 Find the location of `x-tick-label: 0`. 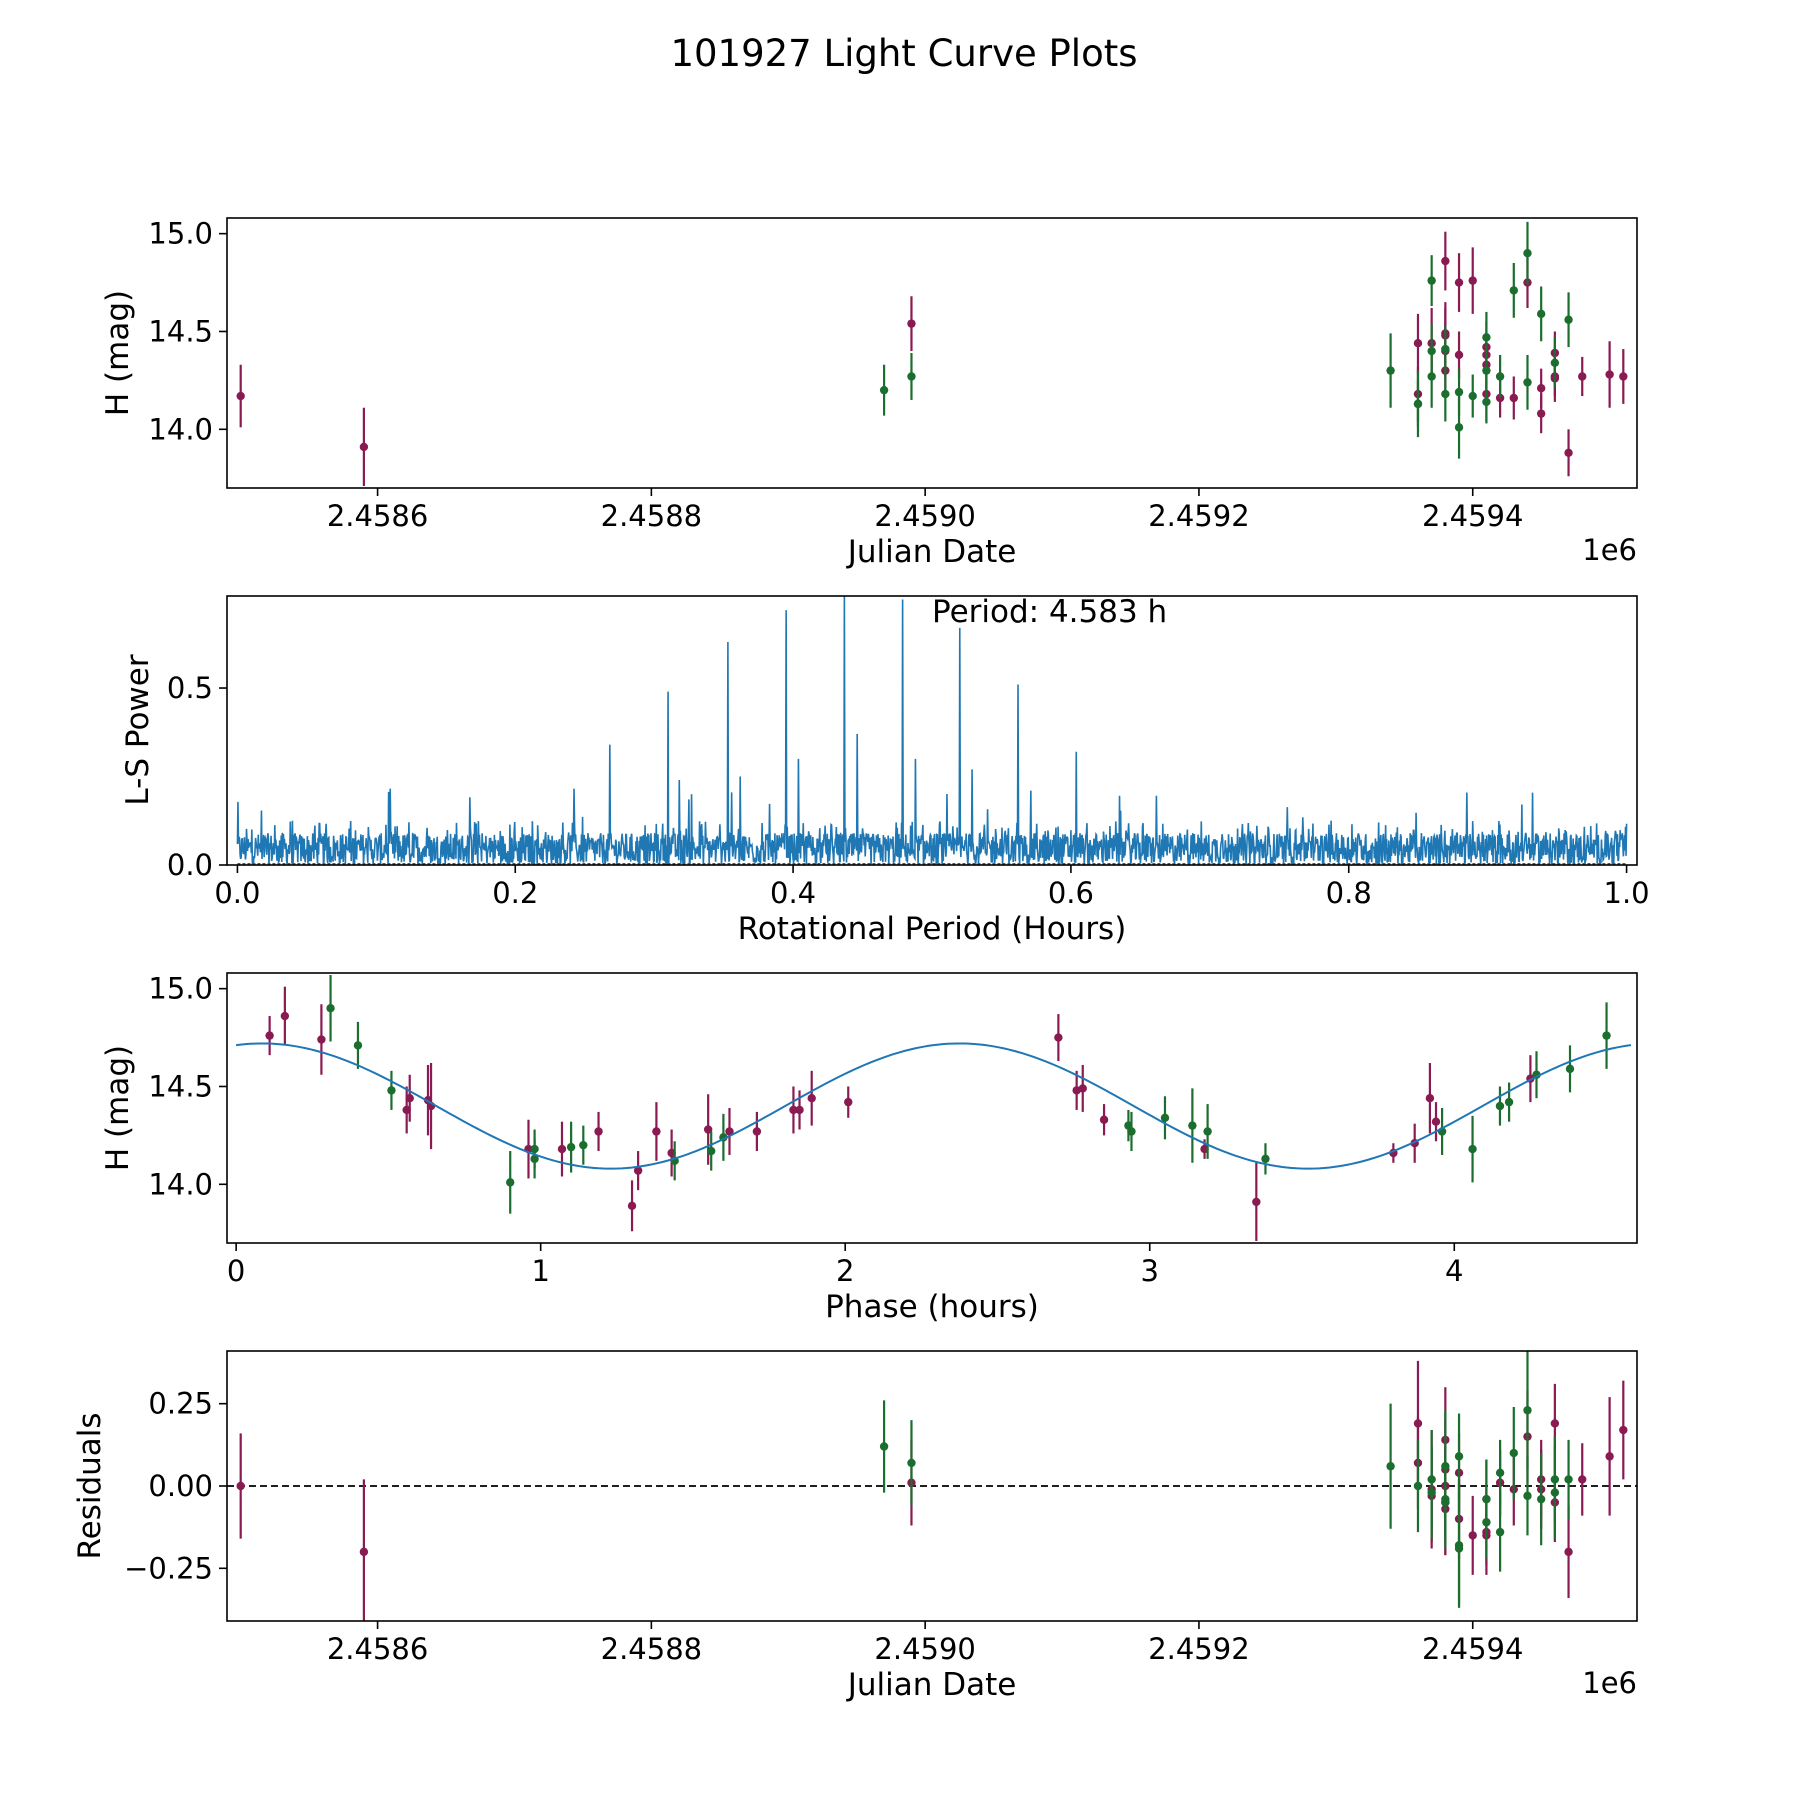

x-tick-label: 0 is located at coordinates (236, 1271).